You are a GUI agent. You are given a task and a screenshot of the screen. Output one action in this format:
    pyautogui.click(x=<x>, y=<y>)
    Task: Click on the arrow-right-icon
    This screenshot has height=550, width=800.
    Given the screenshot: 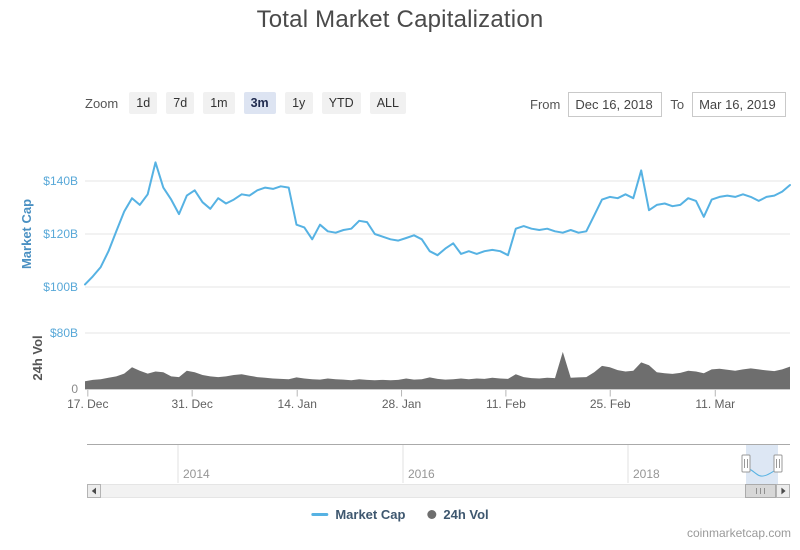 What is the action you would take?
    pyautogui.click(x=783, y=491)
    